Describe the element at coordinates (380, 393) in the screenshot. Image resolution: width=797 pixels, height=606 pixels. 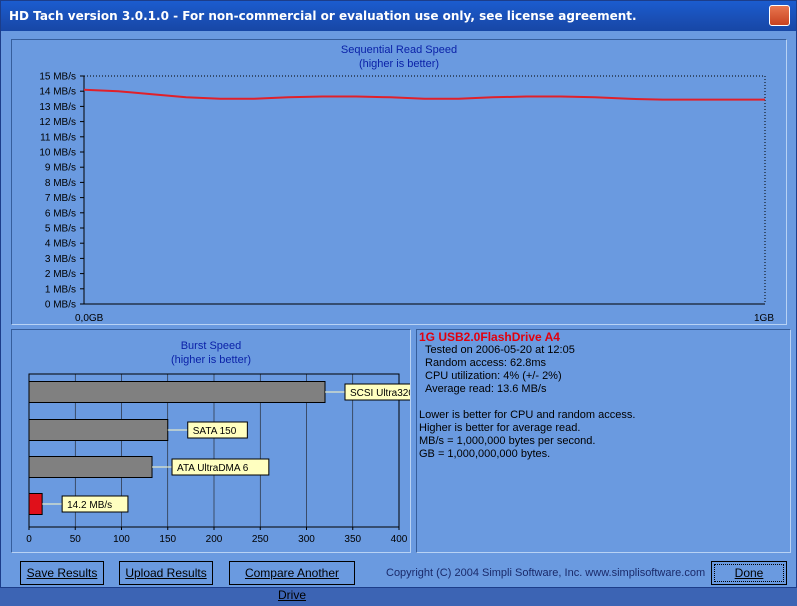
I see `burst-bar-label: SCSI Ultra320` at that location.